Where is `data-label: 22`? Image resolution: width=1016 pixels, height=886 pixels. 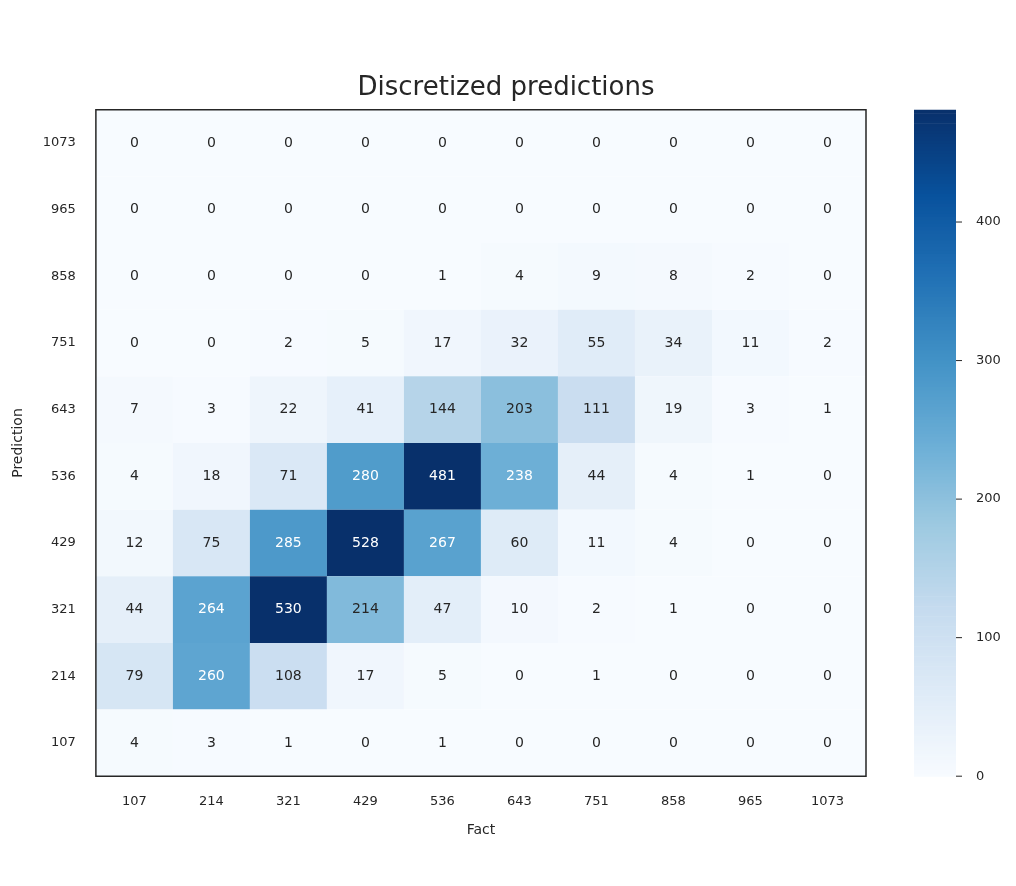
data-label: 22 is located at coordinates (288, 408).